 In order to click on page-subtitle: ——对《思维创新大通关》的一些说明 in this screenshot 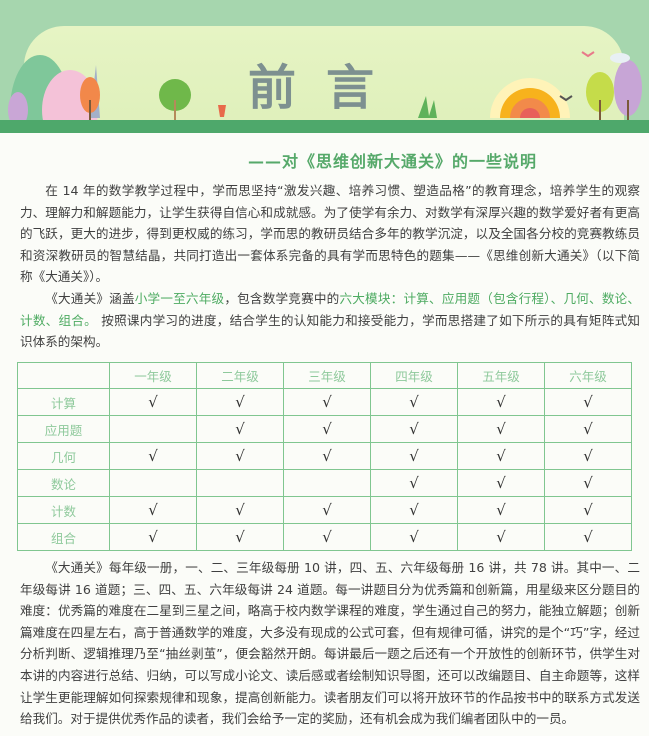, I will do `click(393, 161)`.